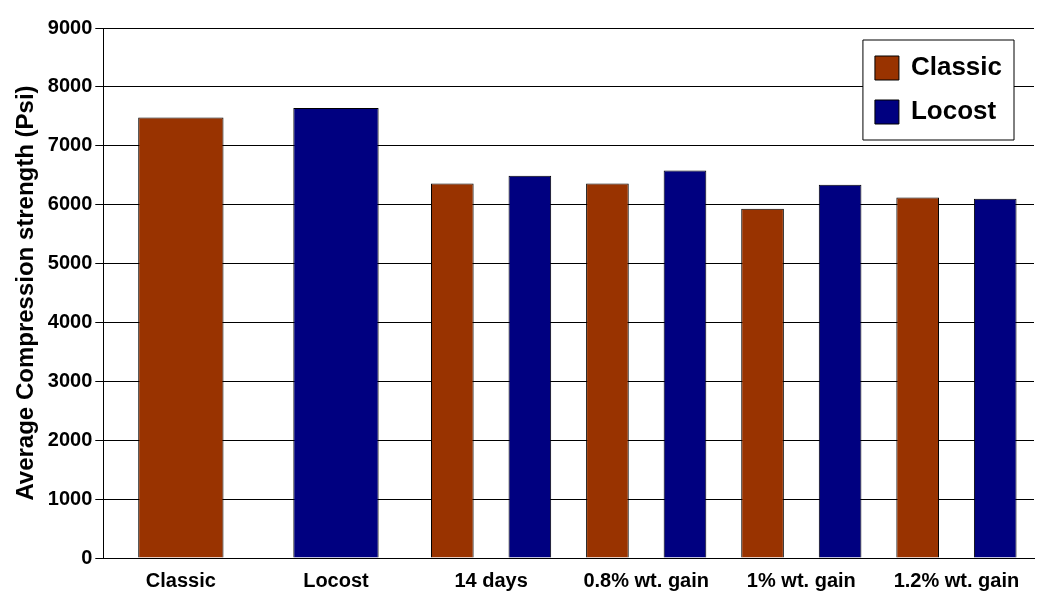 Image resolution: width=1052 pixels, height=604 pixels. I want to click on y-tick-label: 6000, so click(70, 203).